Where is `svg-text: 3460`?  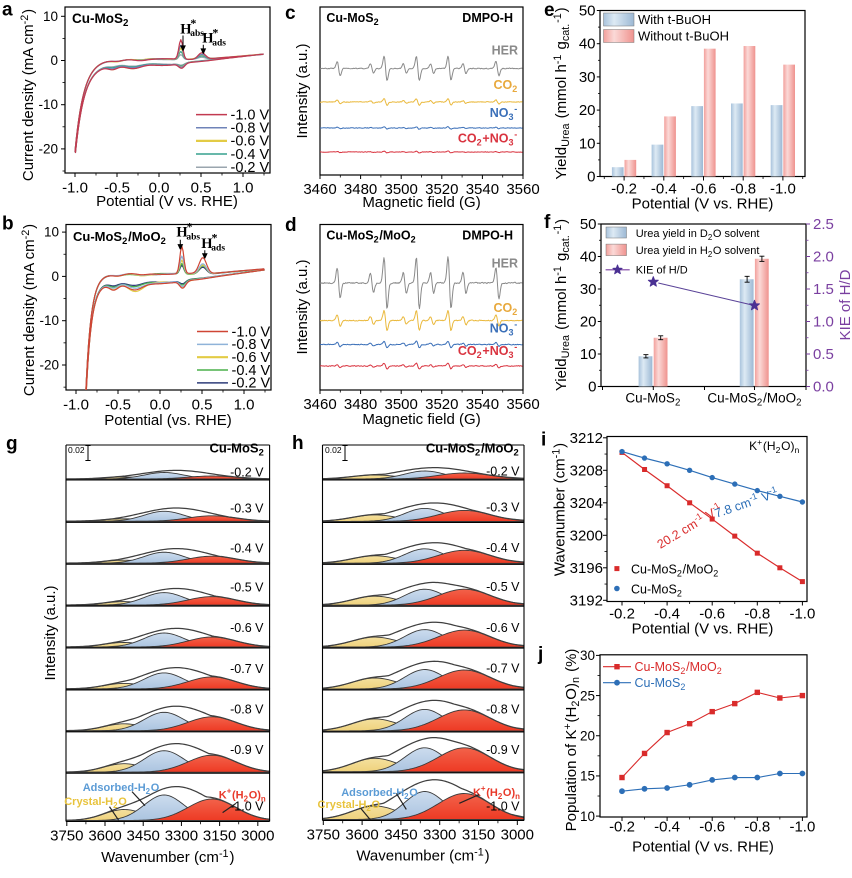 svg-text: 3460 is located at coordinates (319, 189).